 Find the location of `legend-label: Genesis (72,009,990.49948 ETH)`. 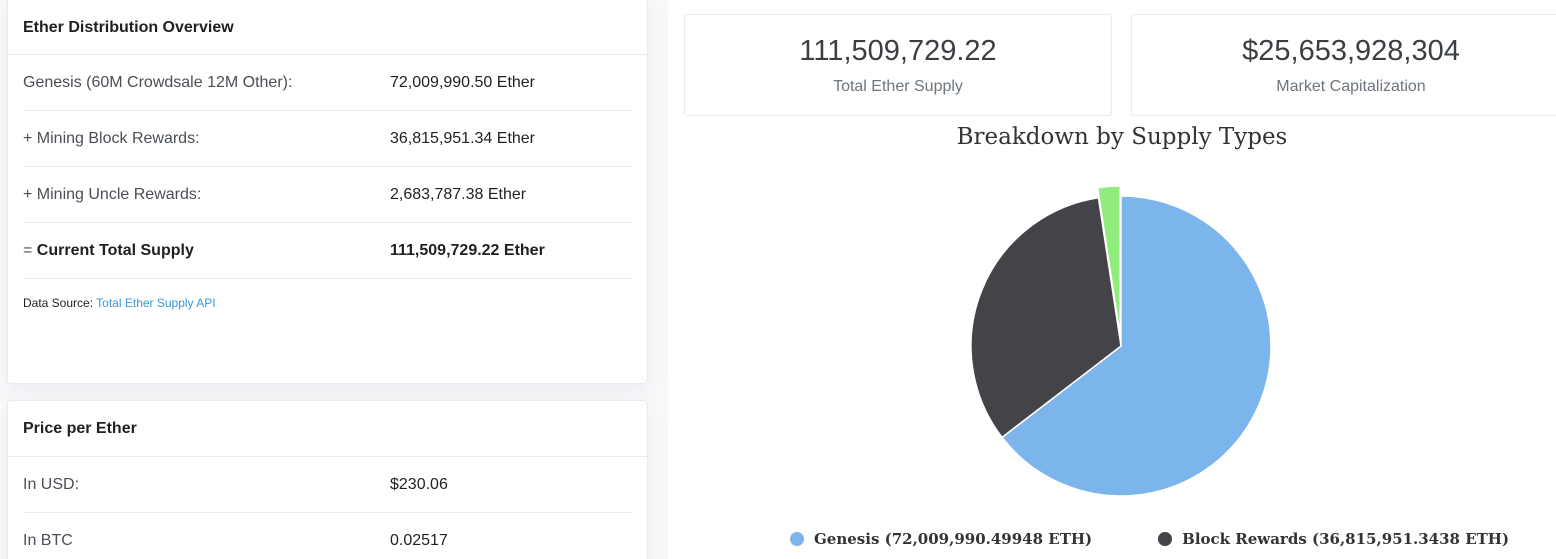

legend-label: Genesis (72,009,990.49948 ETH) is located at coordinates (953, 539).